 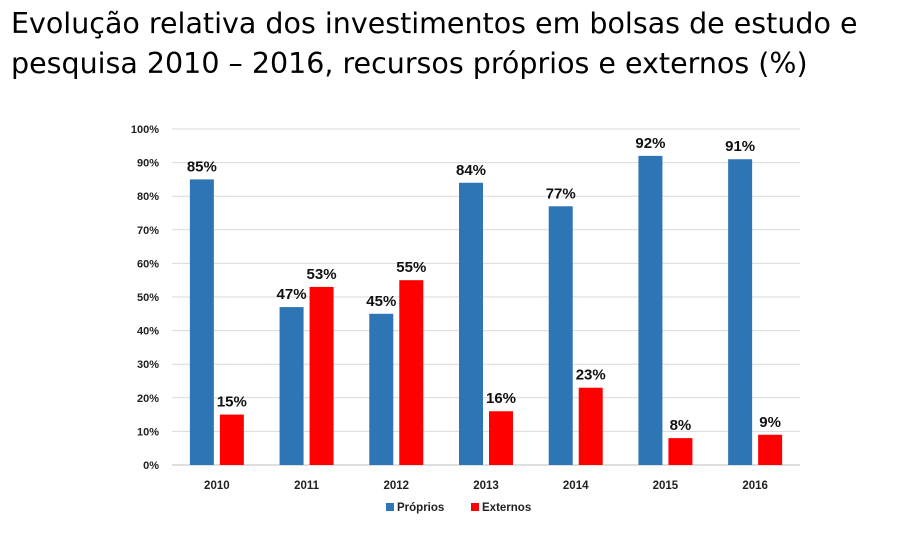 What do you see at coordinates (396, 486) in the screenshot?
I see `x-tick-label: 2012` at bounding box center [396, 486].